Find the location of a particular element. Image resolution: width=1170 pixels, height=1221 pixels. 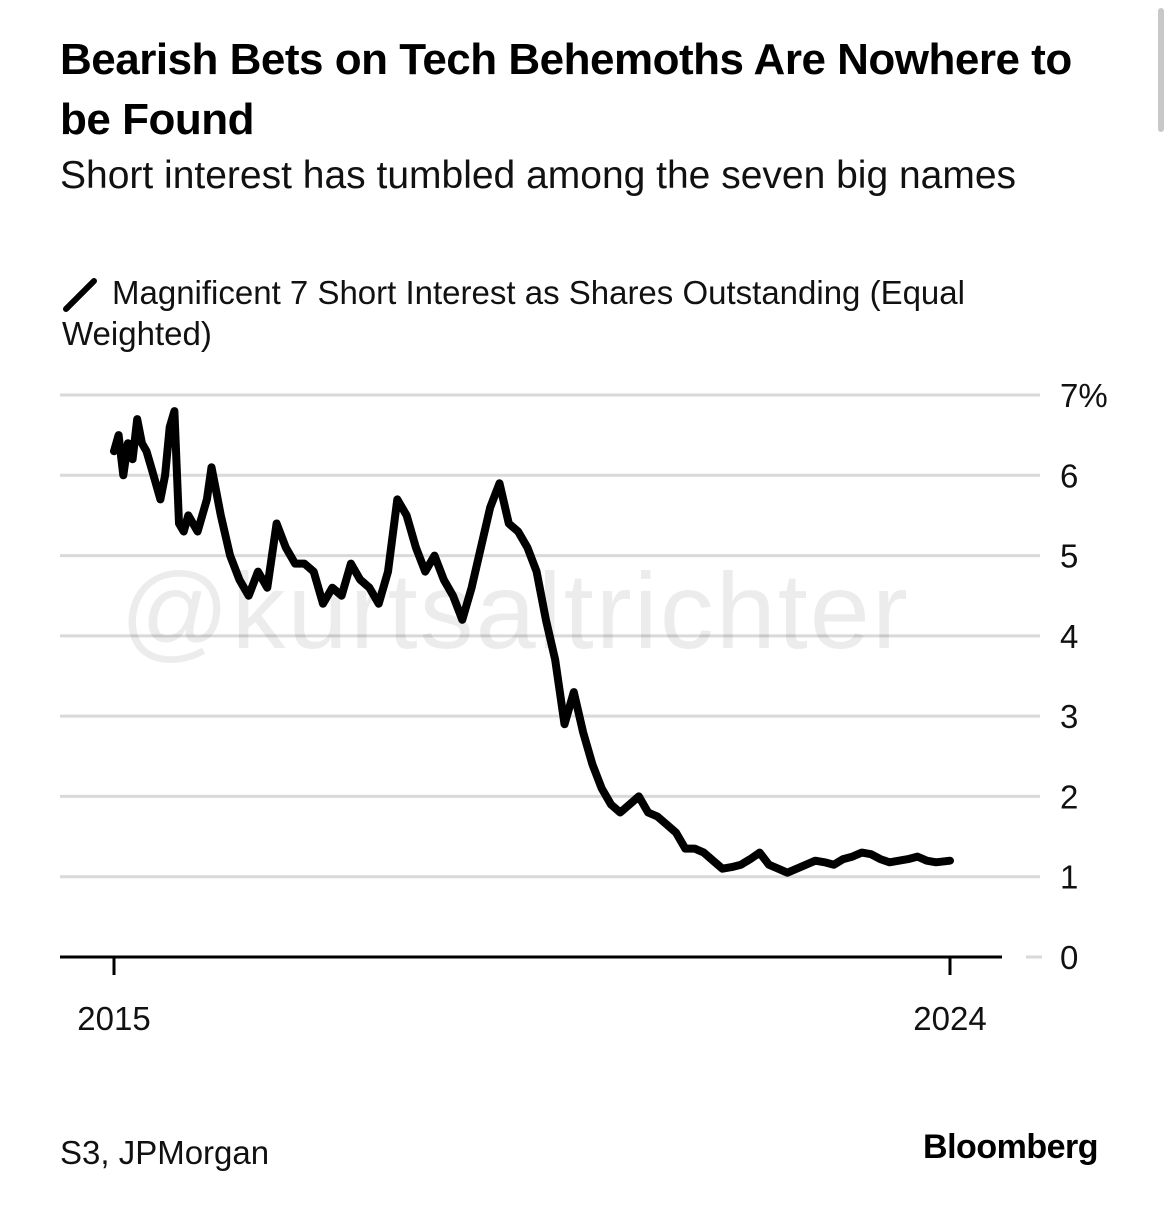

bloomberg-logo: Bloomberg is located at coordinates (1010, 1147).